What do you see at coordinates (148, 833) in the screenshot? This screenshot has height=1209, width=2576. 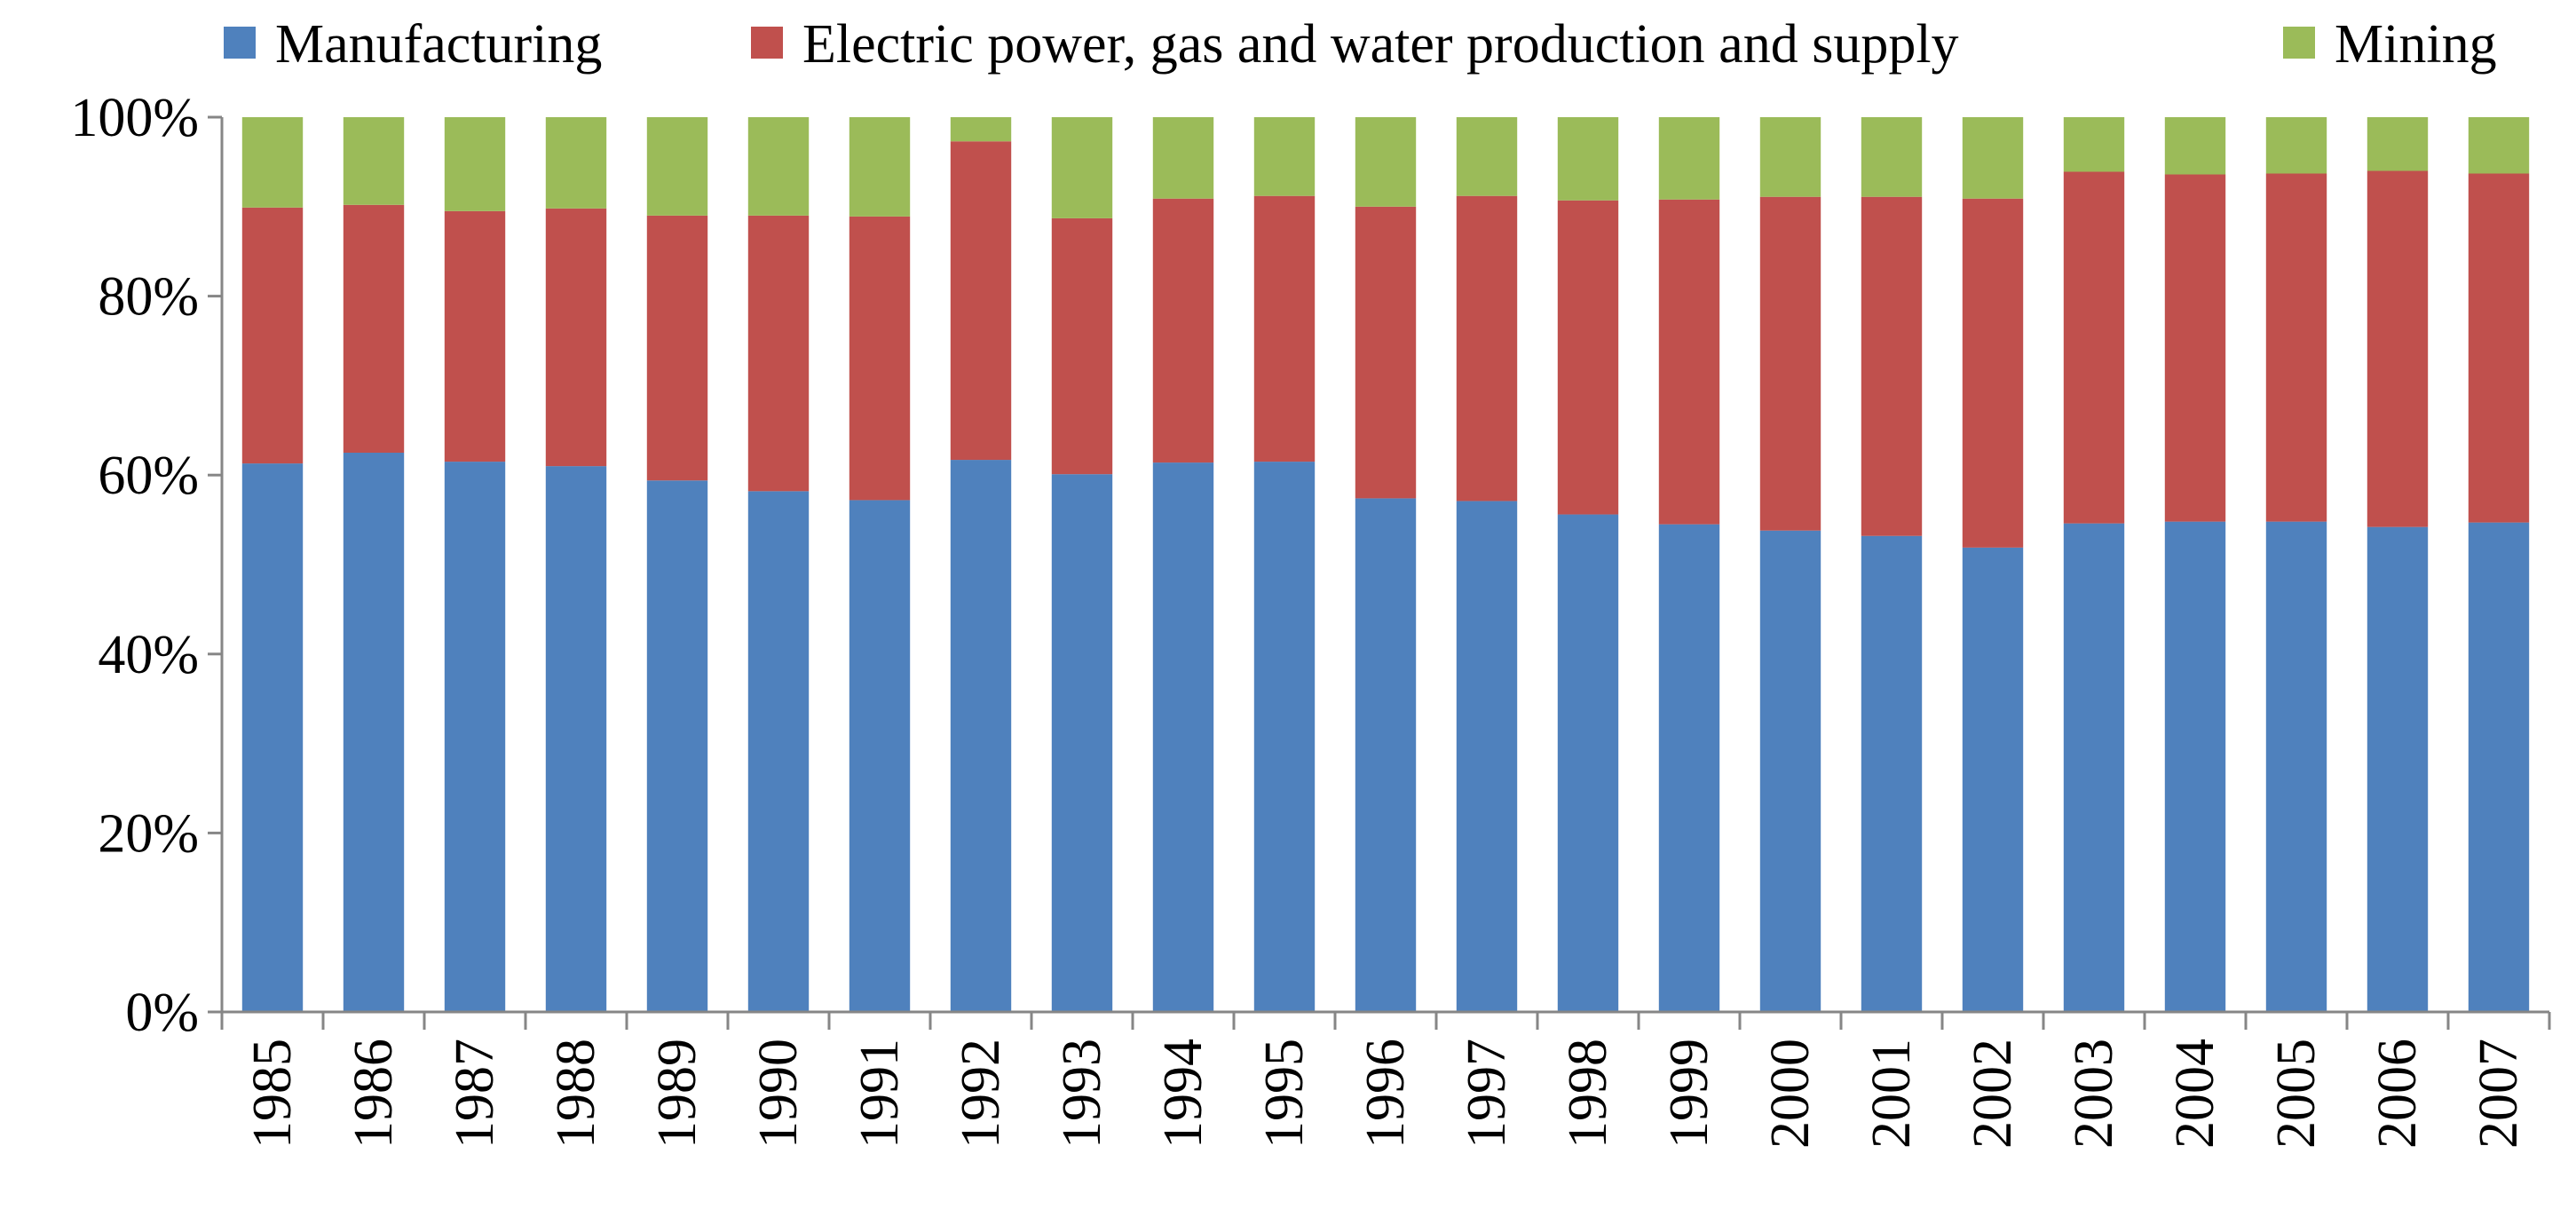 I see `y-tick-label: 20%` at bounding box center [148, 833].